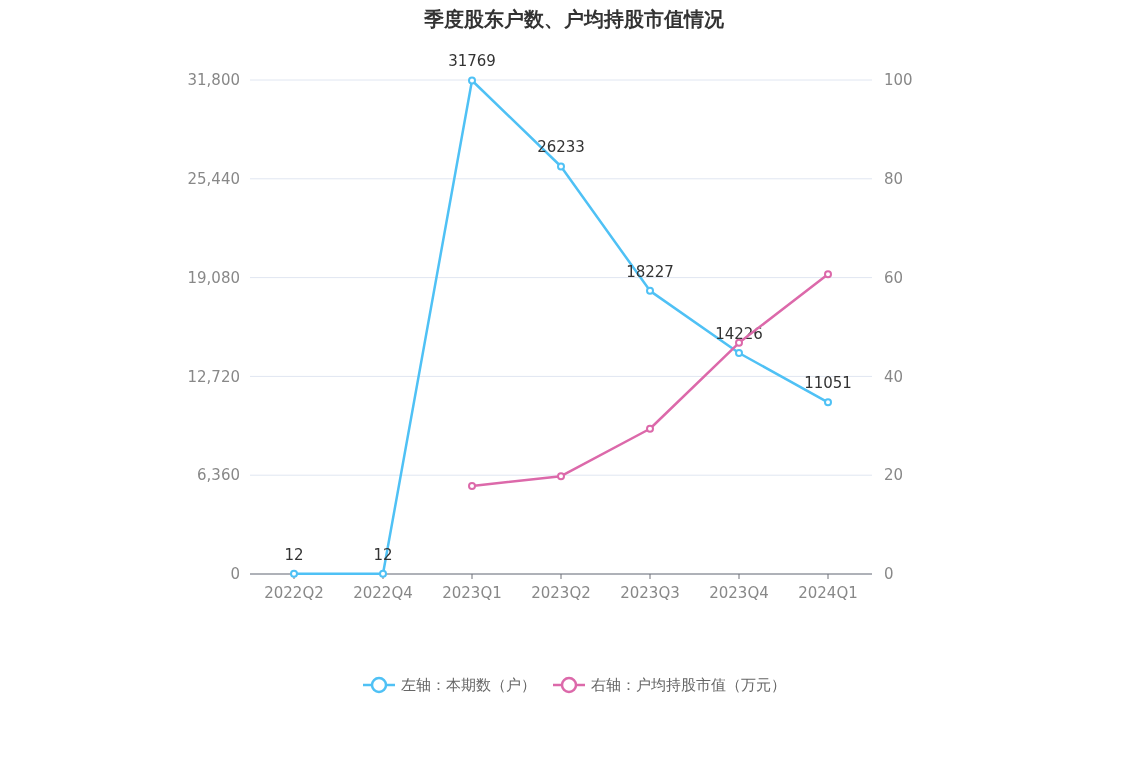 The width and height of the screenshot is (1148, 776). I want to click on y-tick-label: 25,440, so click(213, 179).